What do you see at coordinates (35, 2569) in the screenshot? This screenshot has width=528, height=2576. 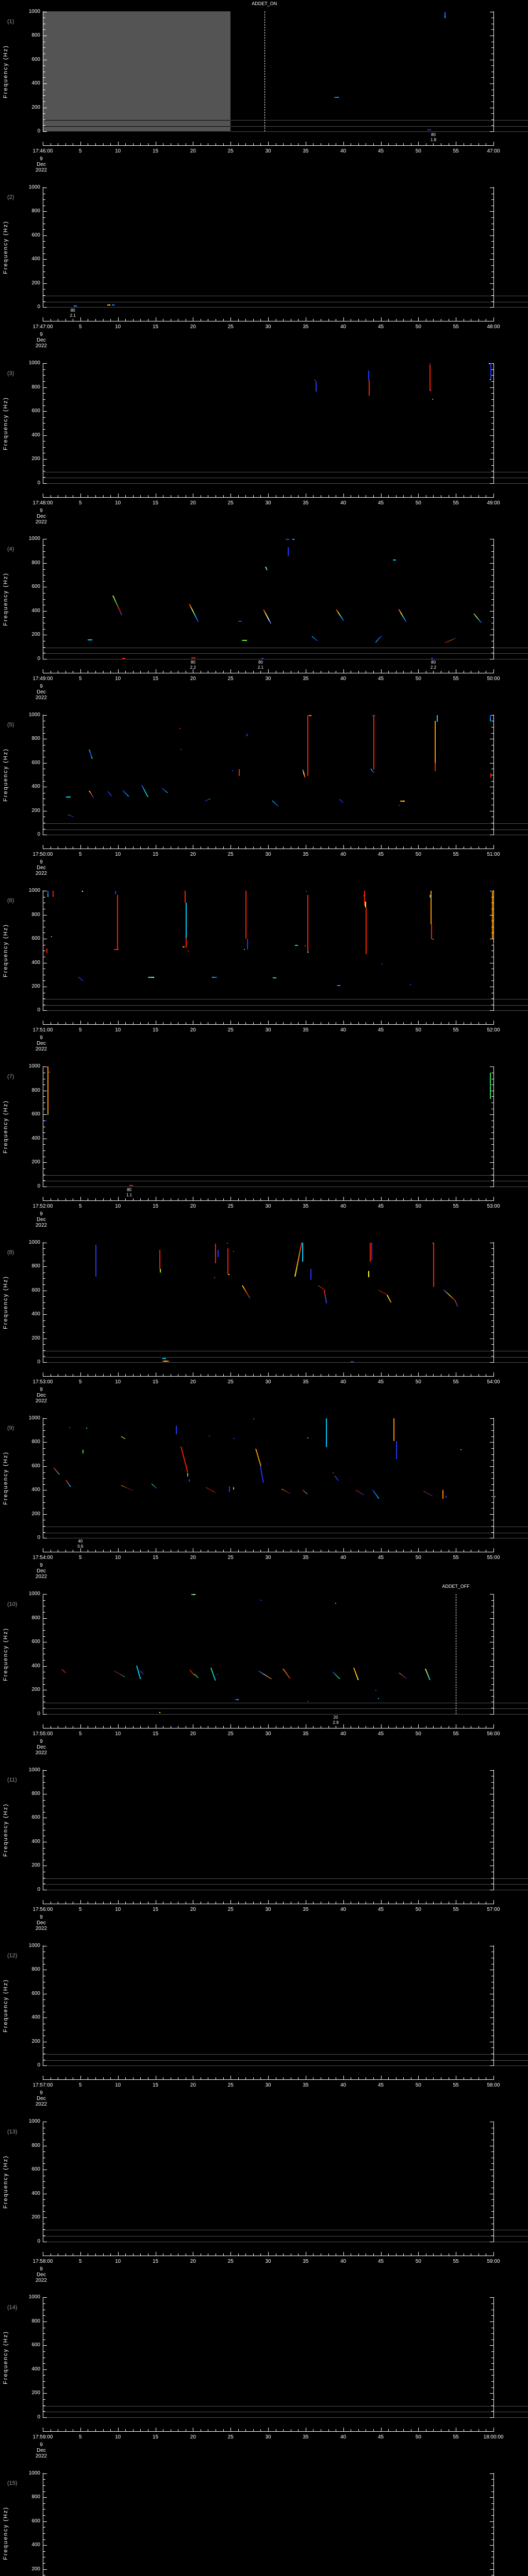 I see `y-tick-label: 200` at bounding box center [35, 2569].